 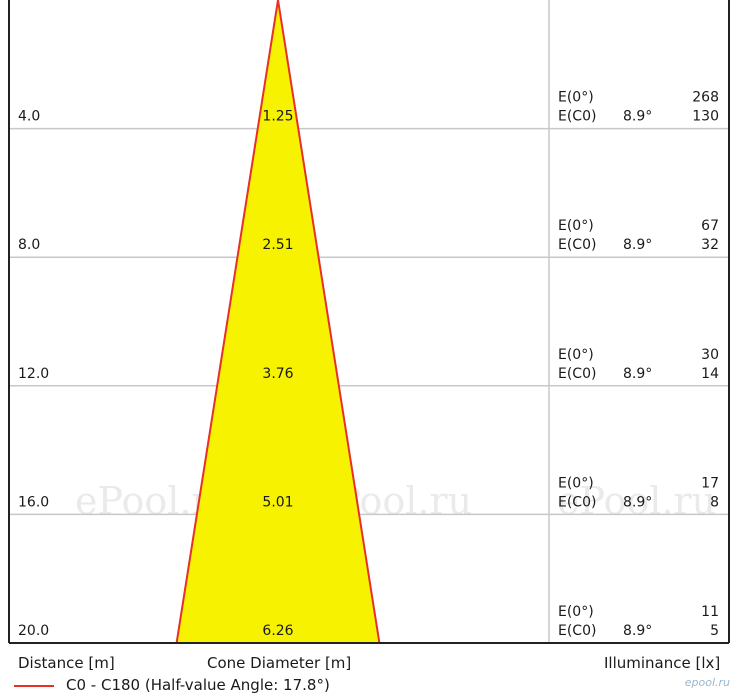 I want to click on brand-logo: epool.ru, so click(x=707, y=682).